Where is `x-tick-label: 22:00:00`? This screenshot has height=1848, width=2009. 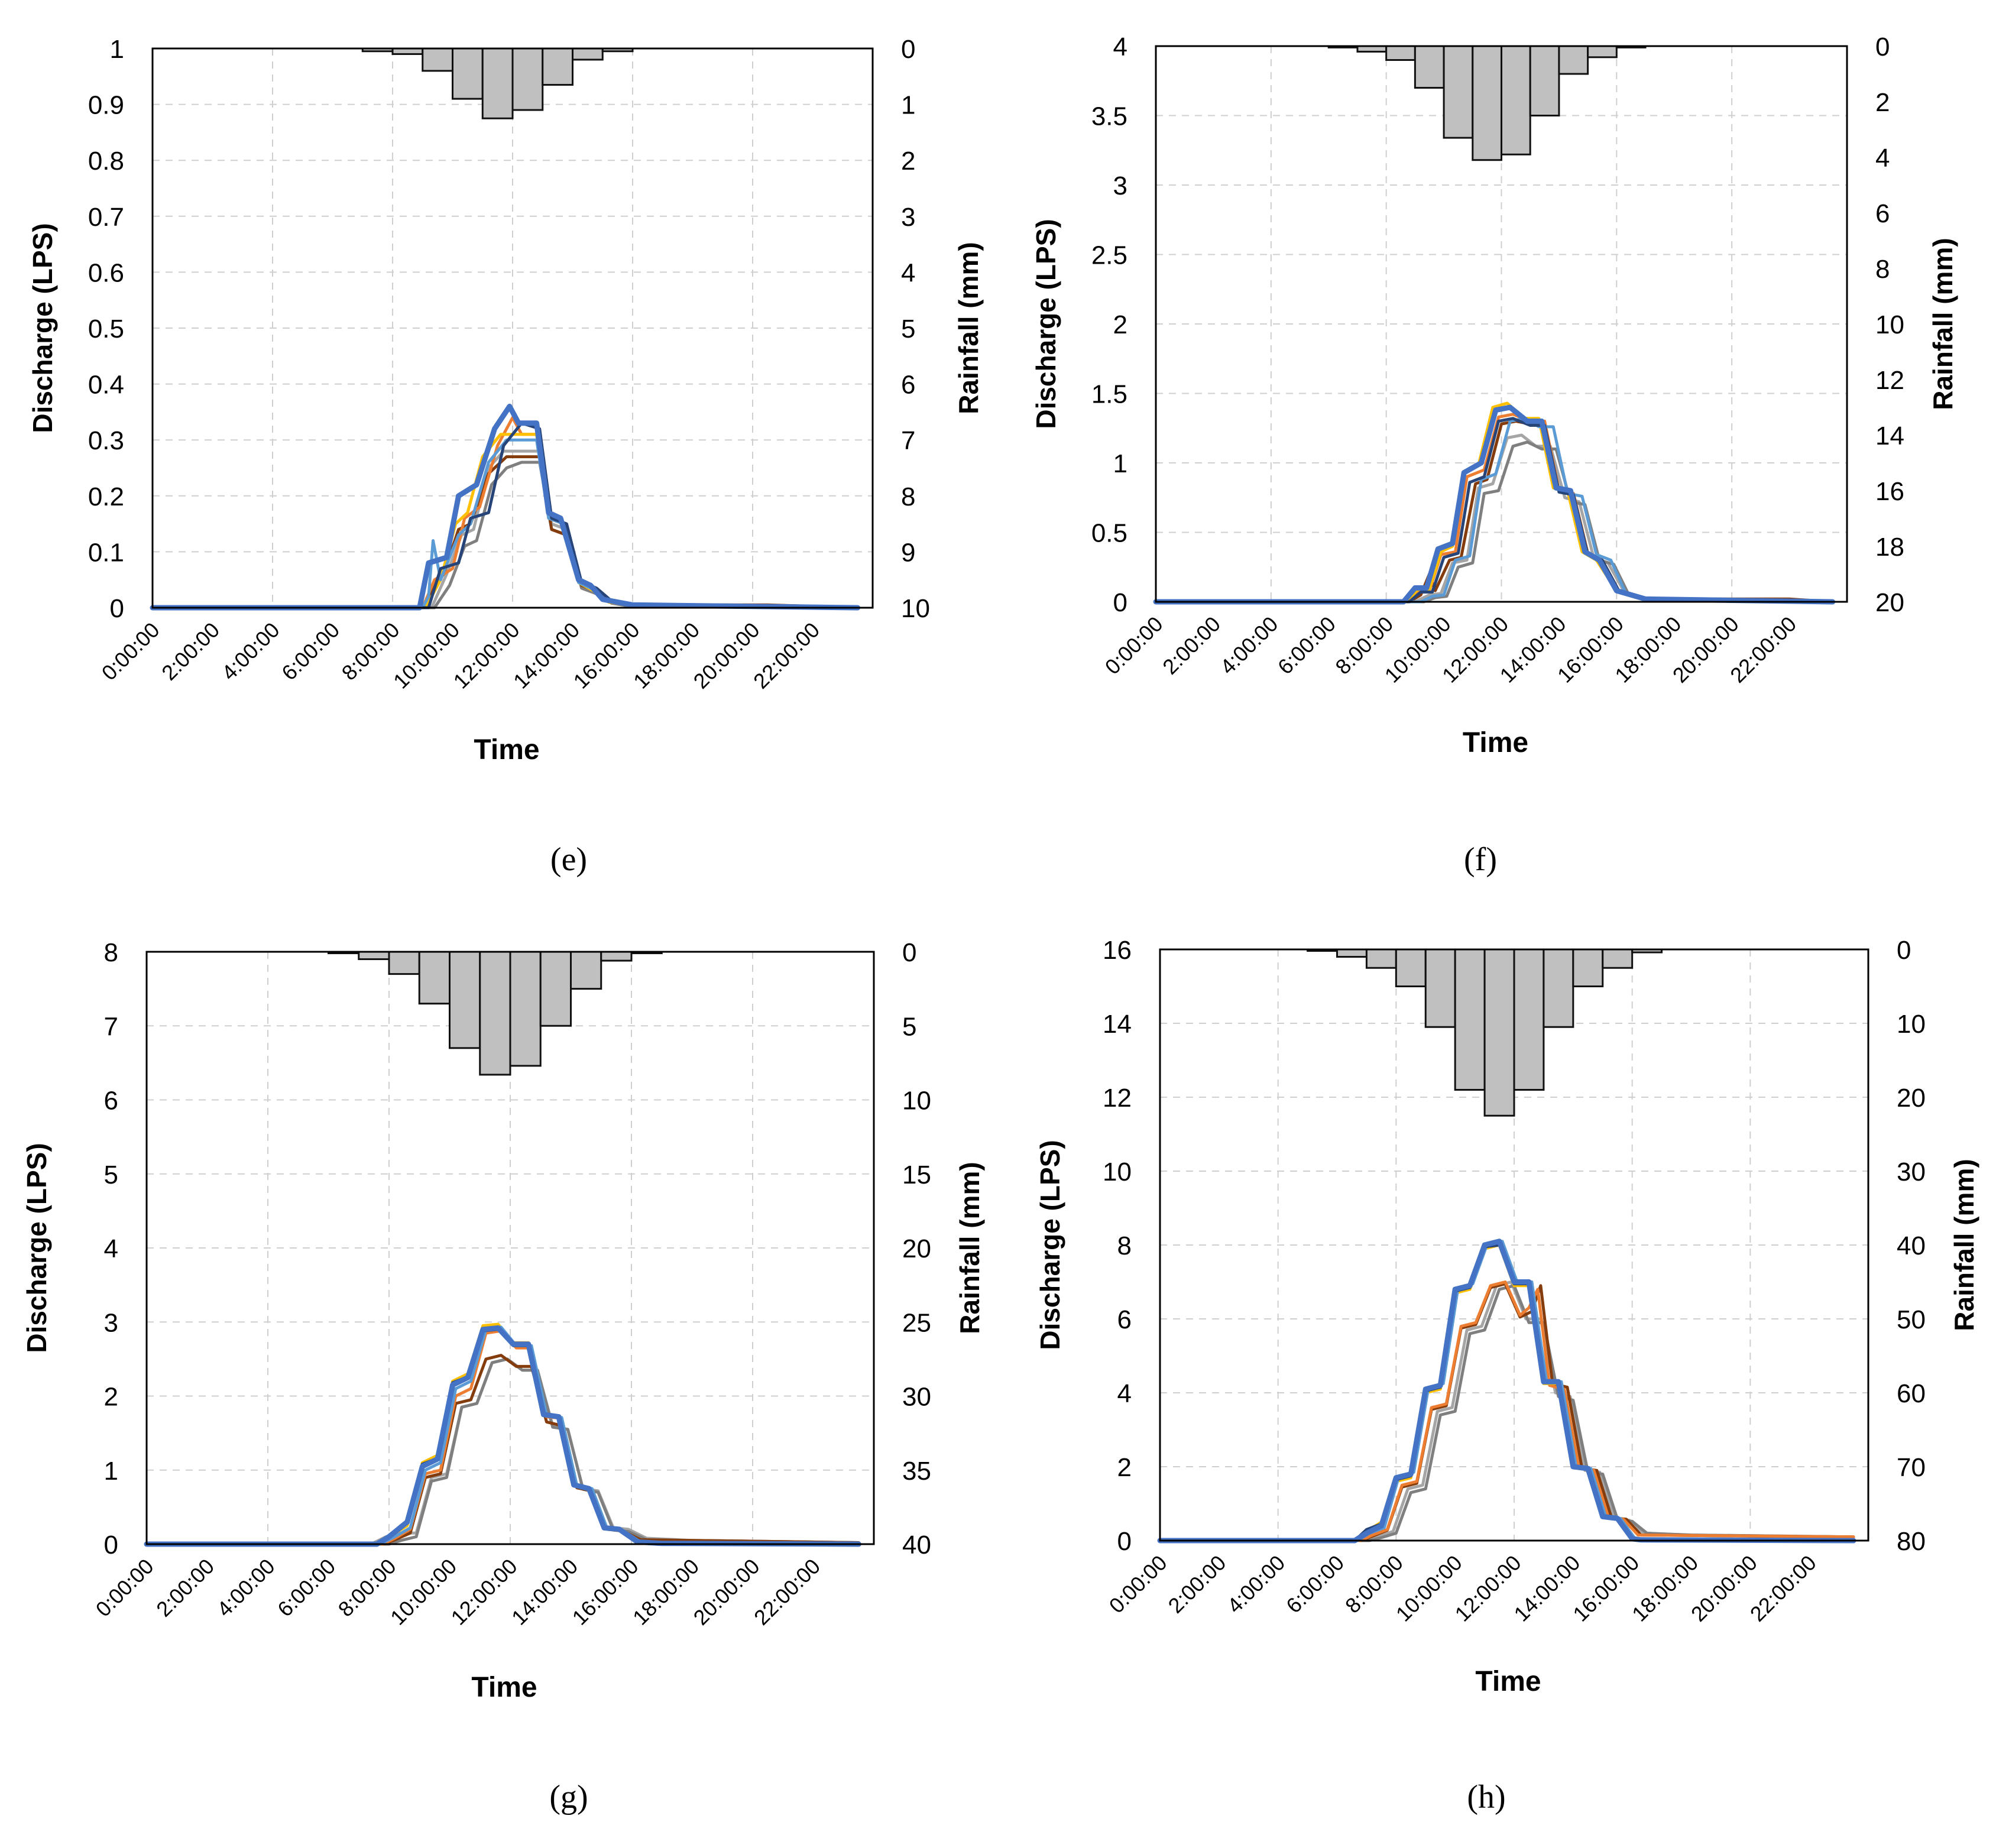 x-tick-label: 22:00:00 is located at coordinates (1783, 1588).